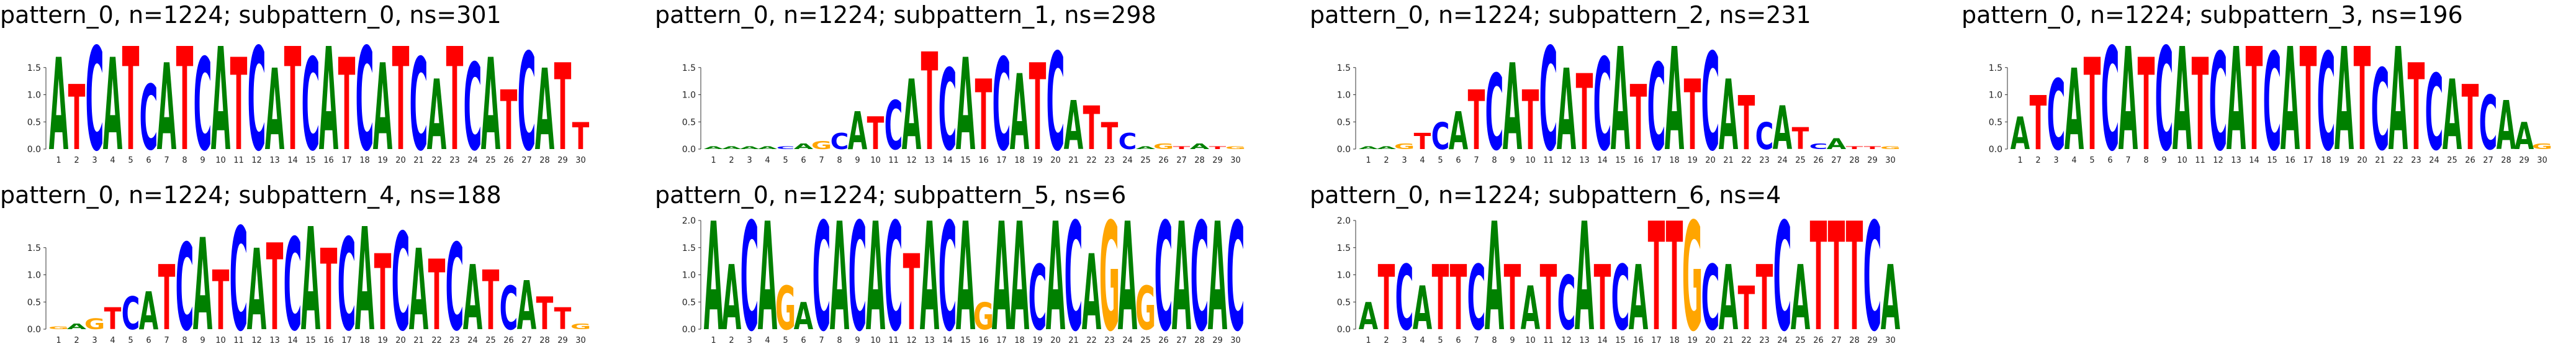 The image size is (2576, 354). I want to click on x-tick-label: 11, so click(238, 160).